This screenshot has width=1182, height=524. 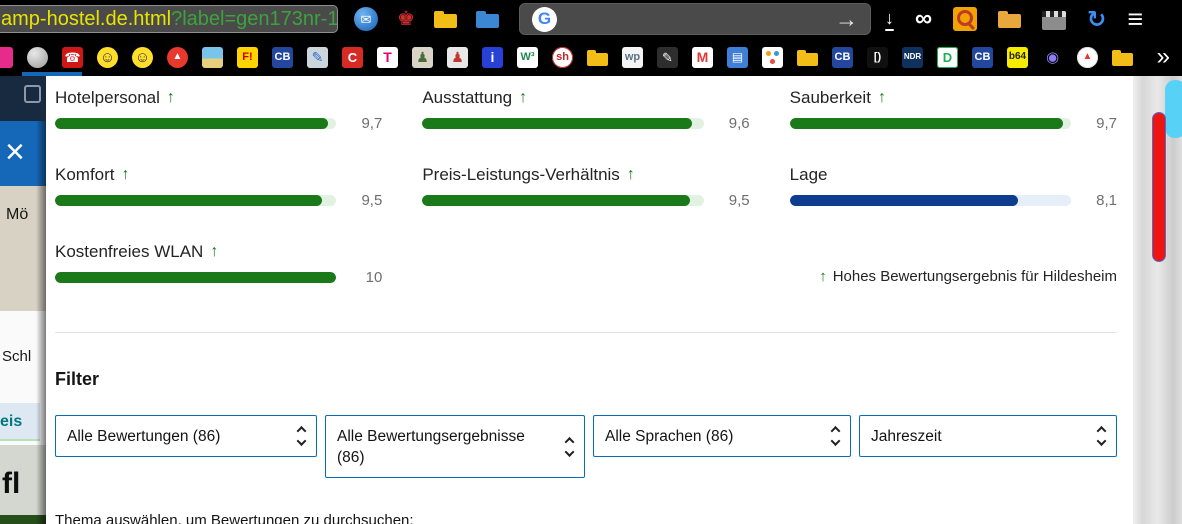 I want to click on d-icon: D, so click(x=947, y=57).